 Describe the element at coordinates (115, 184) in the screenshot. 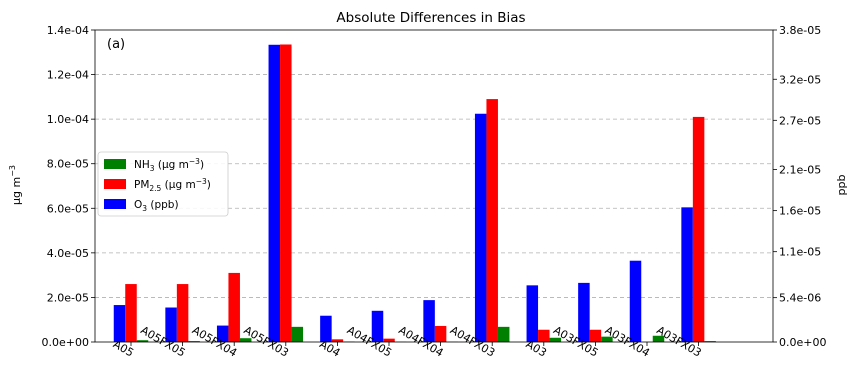

I see `legend-swatch-pm25` at that location.